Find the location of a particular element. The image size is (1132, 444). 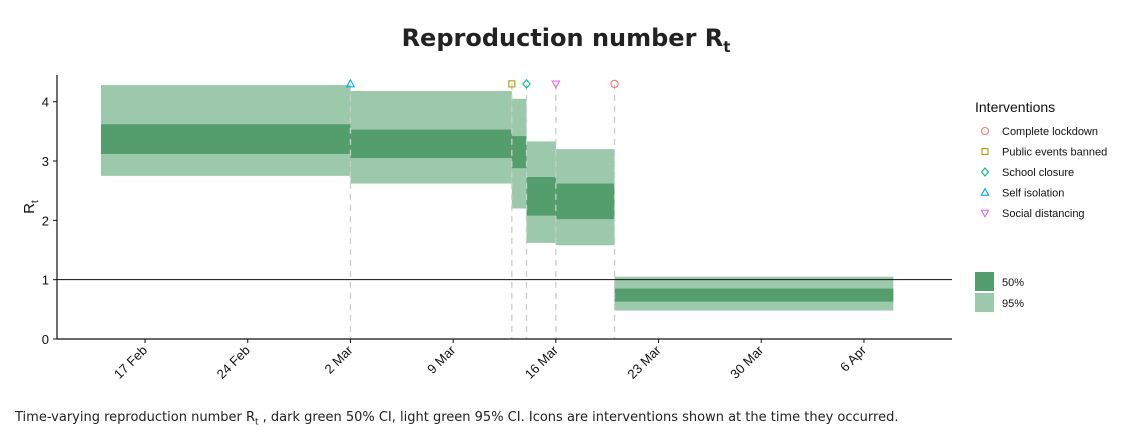

y-axis-label: Rt is located at coordinates (31, 207).